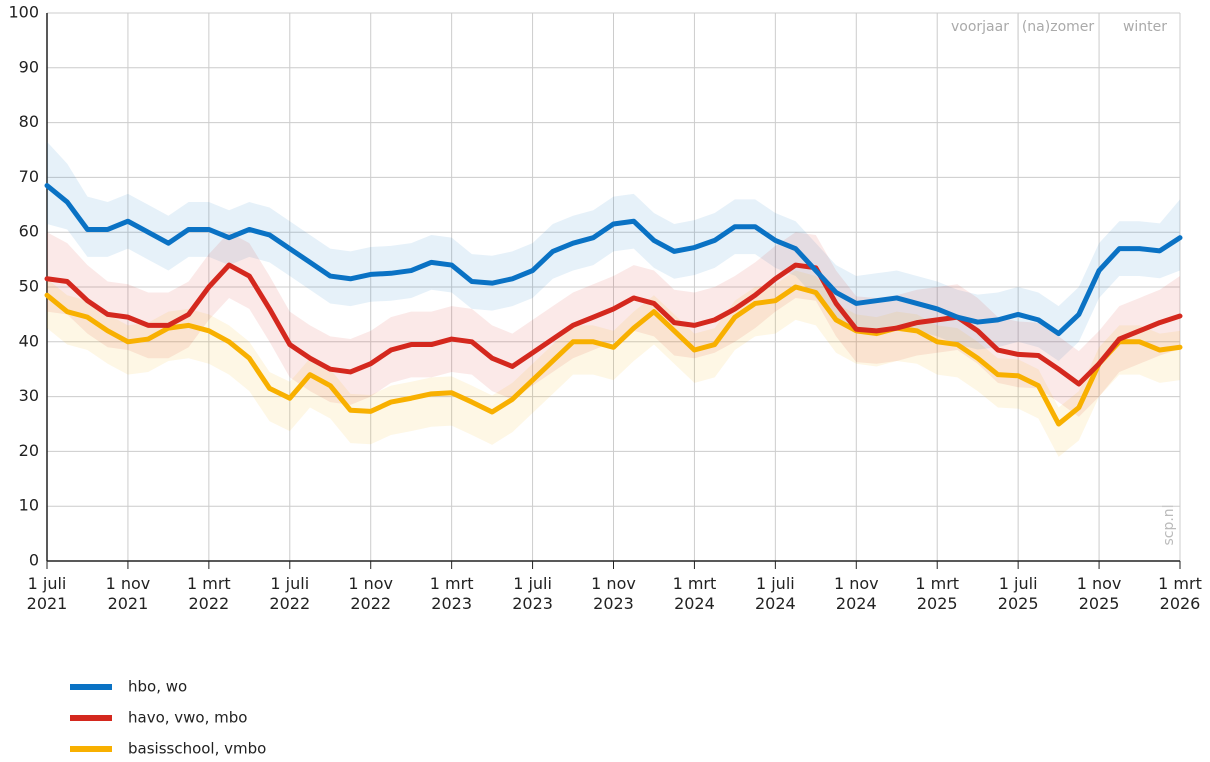 Image resolution: width=1210 pixels, height=762 pixels. What do you see at coordinates (613, 593) in the screenshot?
I see `x-tick-label: 1 nov 2023` at bounding box center [613, 593].